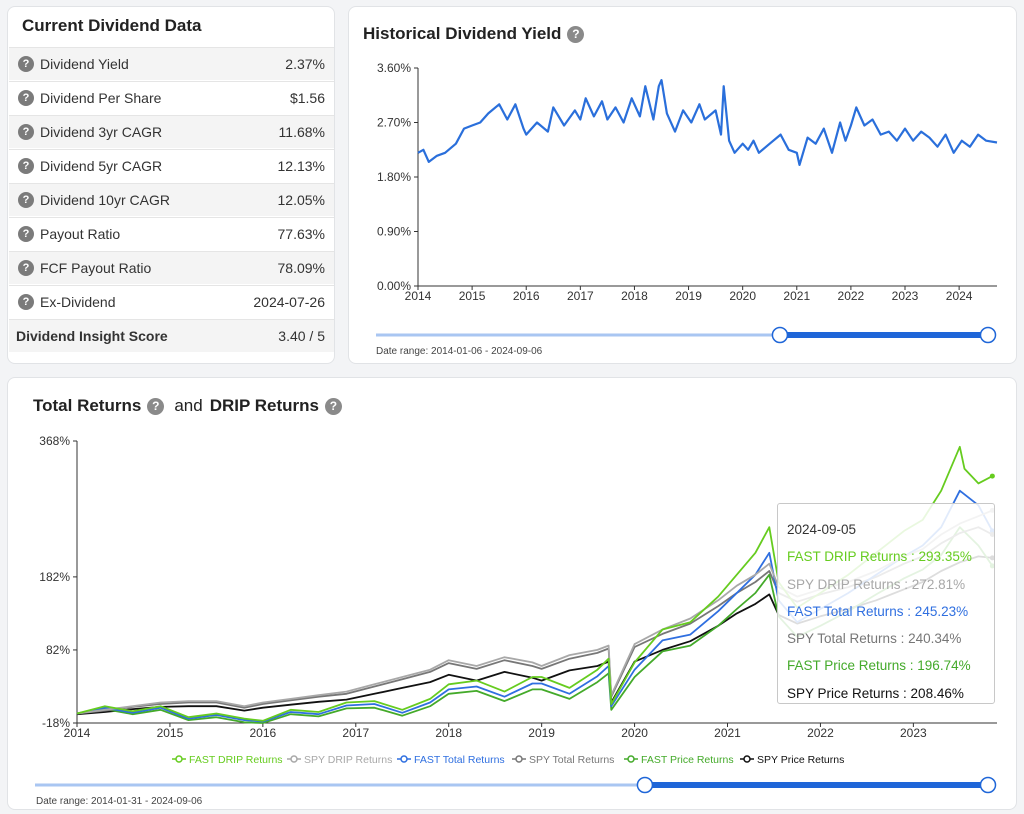 This screenshot has width=1024, height=814. I want to click on dividend-score-row: Dividend Insight Score 3.40 / 5, so click(171, 335).